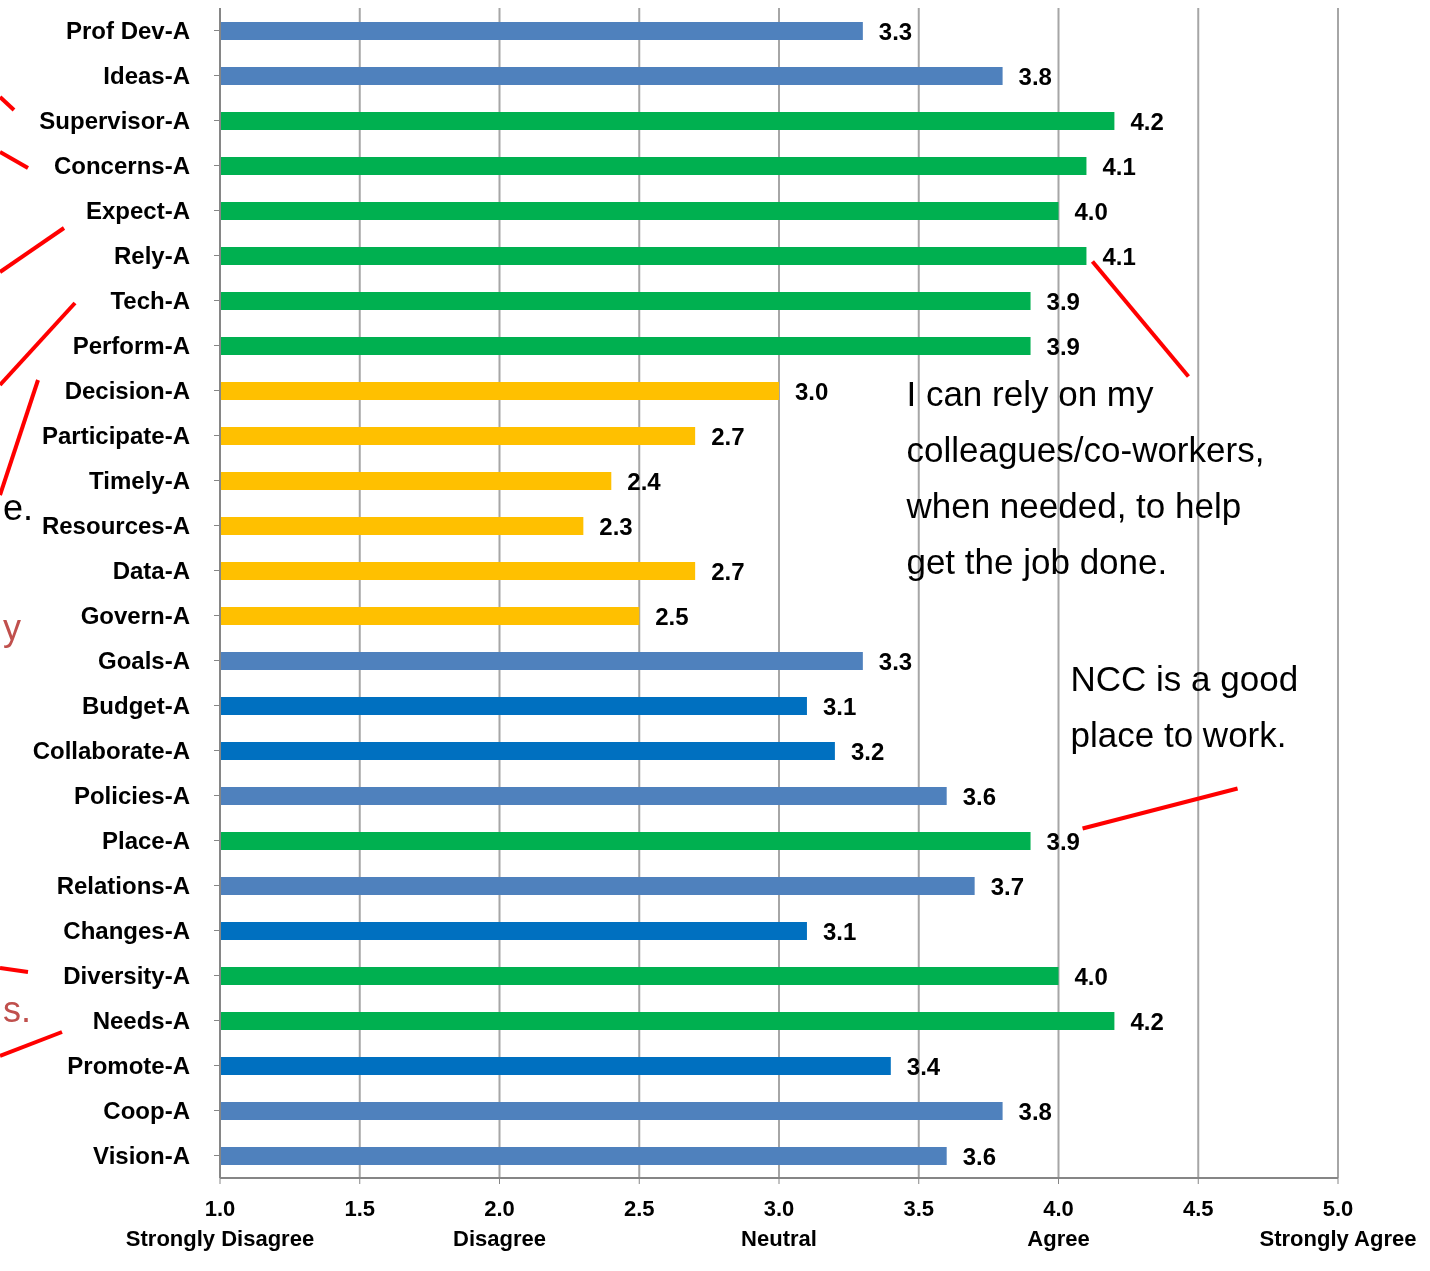 The image size is (1430, 1271). Describe the element at coordinates (1058, 1223) in the screenshot. I see `x-tick-label: 4.0 Agree` at that location.